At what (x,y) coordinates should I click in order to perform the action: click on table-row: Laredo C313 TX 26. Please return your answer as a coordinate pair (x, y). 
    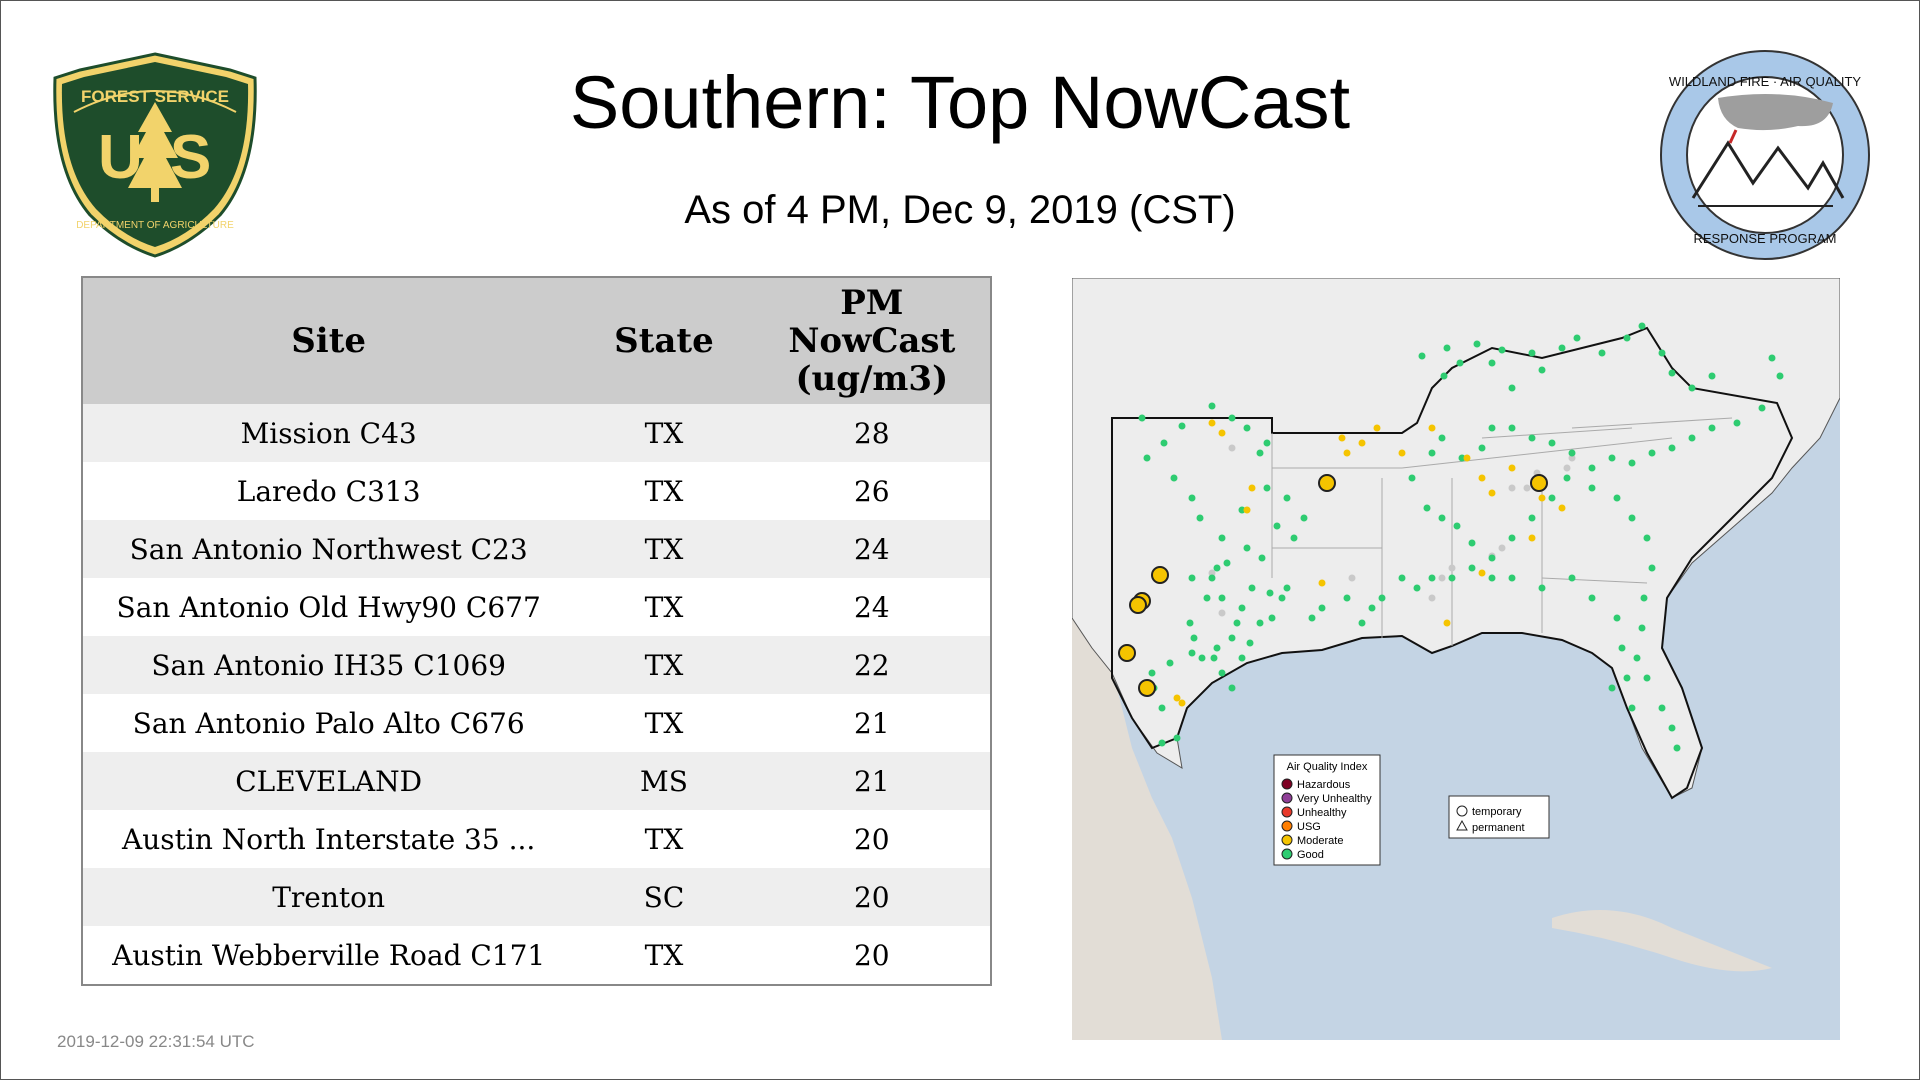
    Looking at the image, I should click on (536, 491).